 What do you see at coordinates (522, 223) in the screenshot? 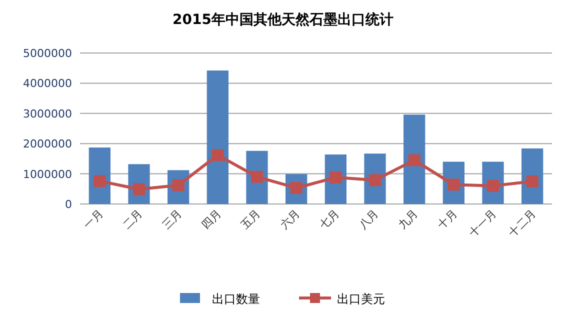
I see `x-tick-label: 十二月` at bounding box center [522, 223].